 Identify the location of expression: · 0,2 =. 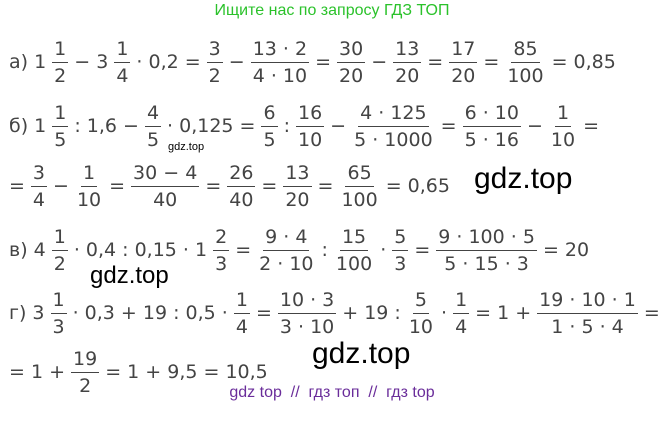
(168, 62).